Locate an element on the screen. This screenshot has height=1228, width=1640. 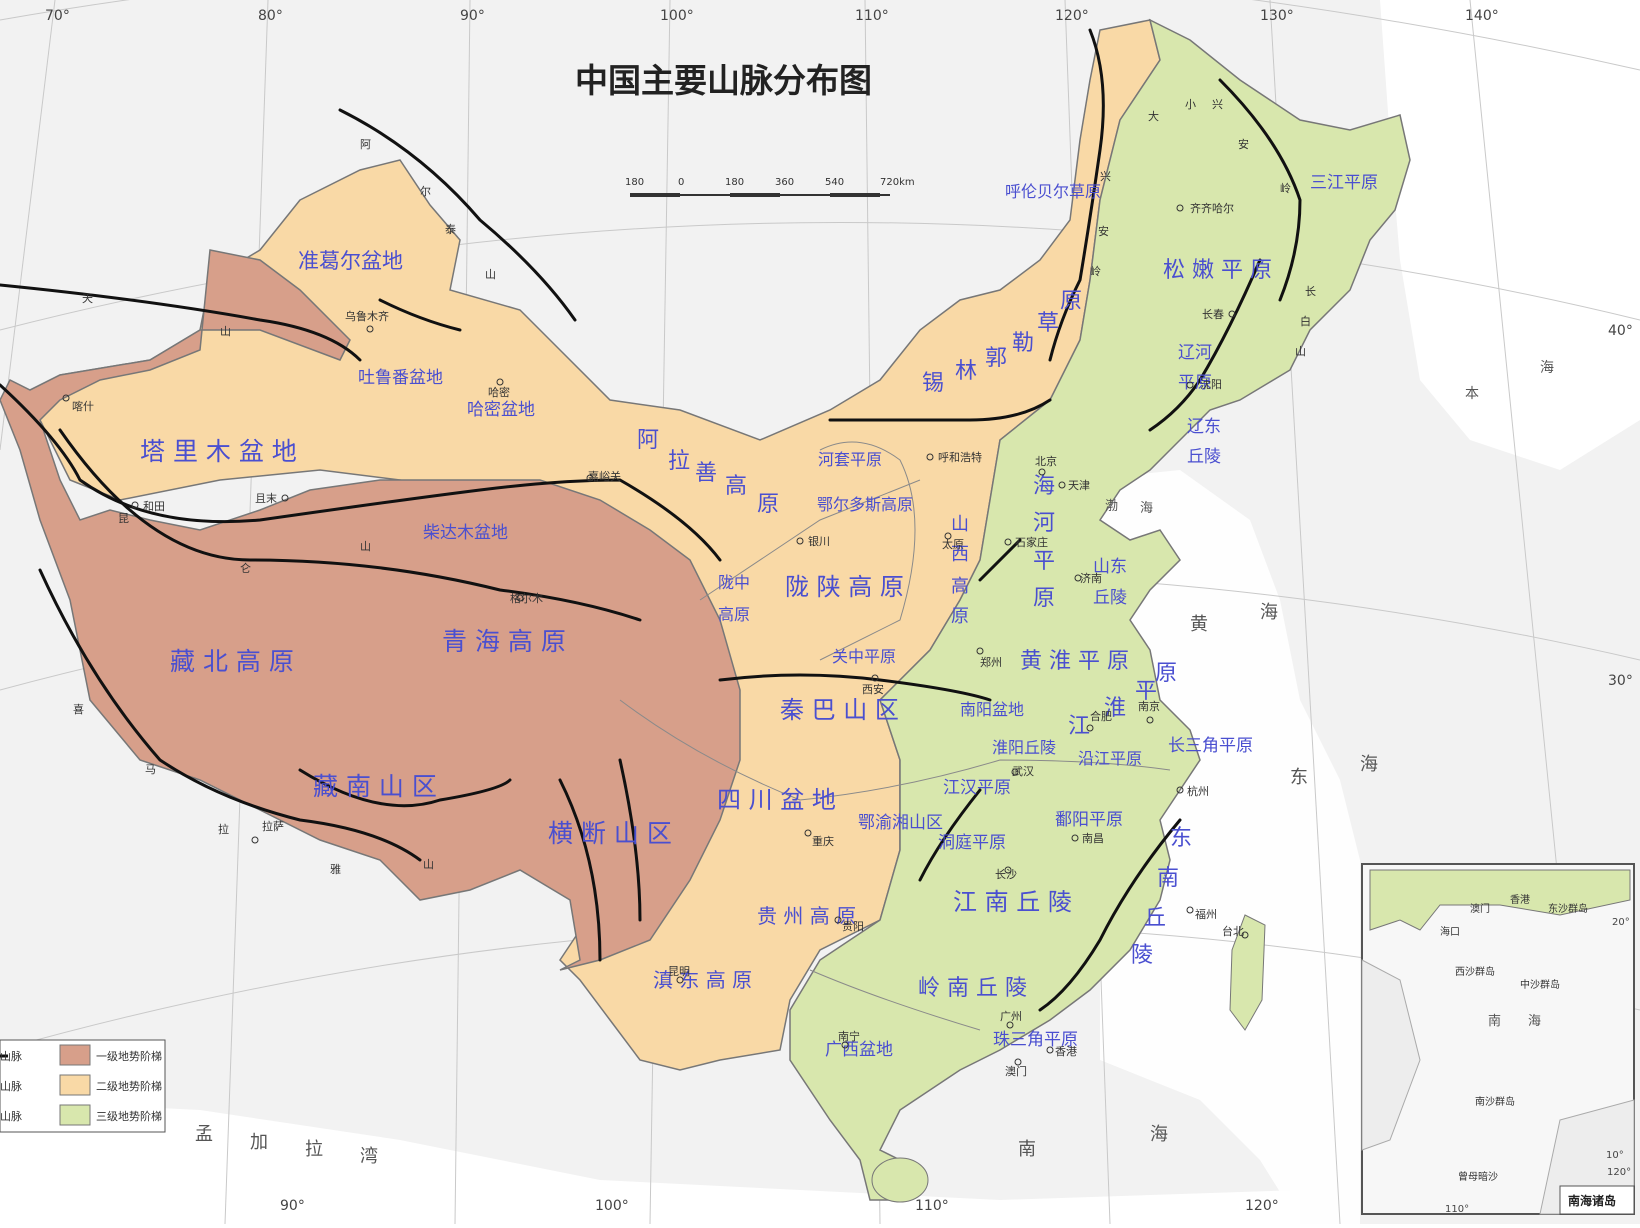
region-label: 鄱阳平原 is located at coordinates (1089, 820).